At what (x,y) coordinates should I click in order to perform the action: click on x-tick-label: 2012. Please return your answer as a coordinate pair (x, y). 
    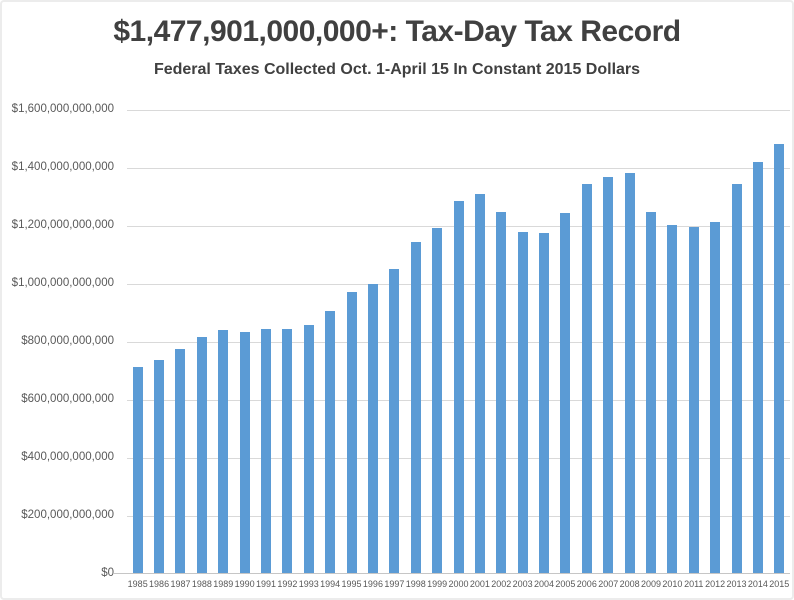
    Looking at the image, I should click on (715, 584).